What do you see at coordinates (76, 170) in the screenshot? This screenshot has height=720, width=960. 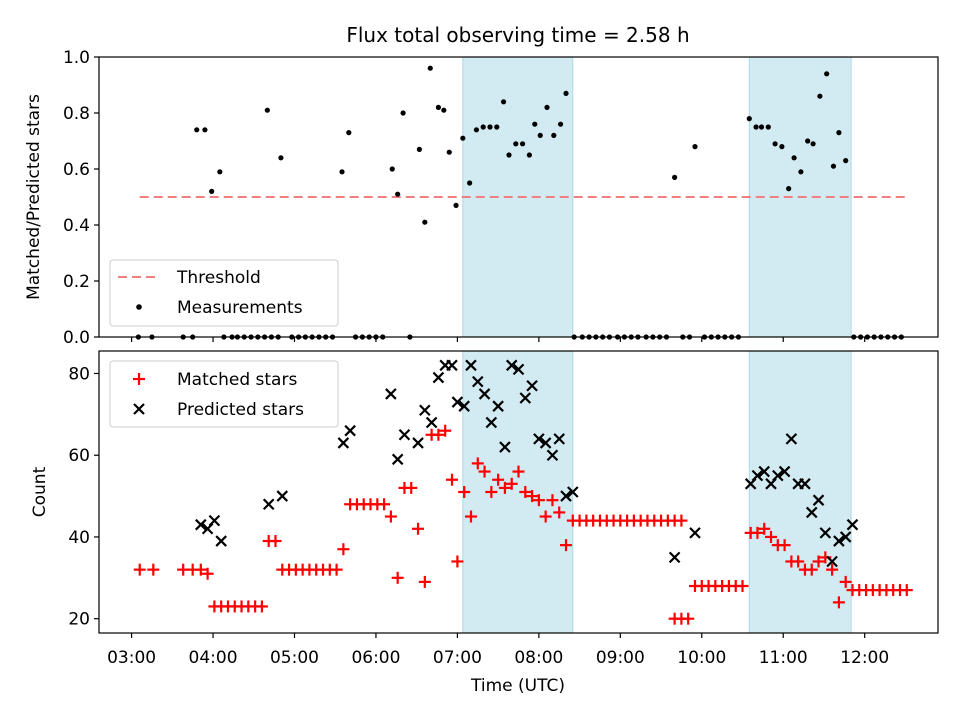 I see `y-tick-label: 0.6` at bounding box center [76, 170].